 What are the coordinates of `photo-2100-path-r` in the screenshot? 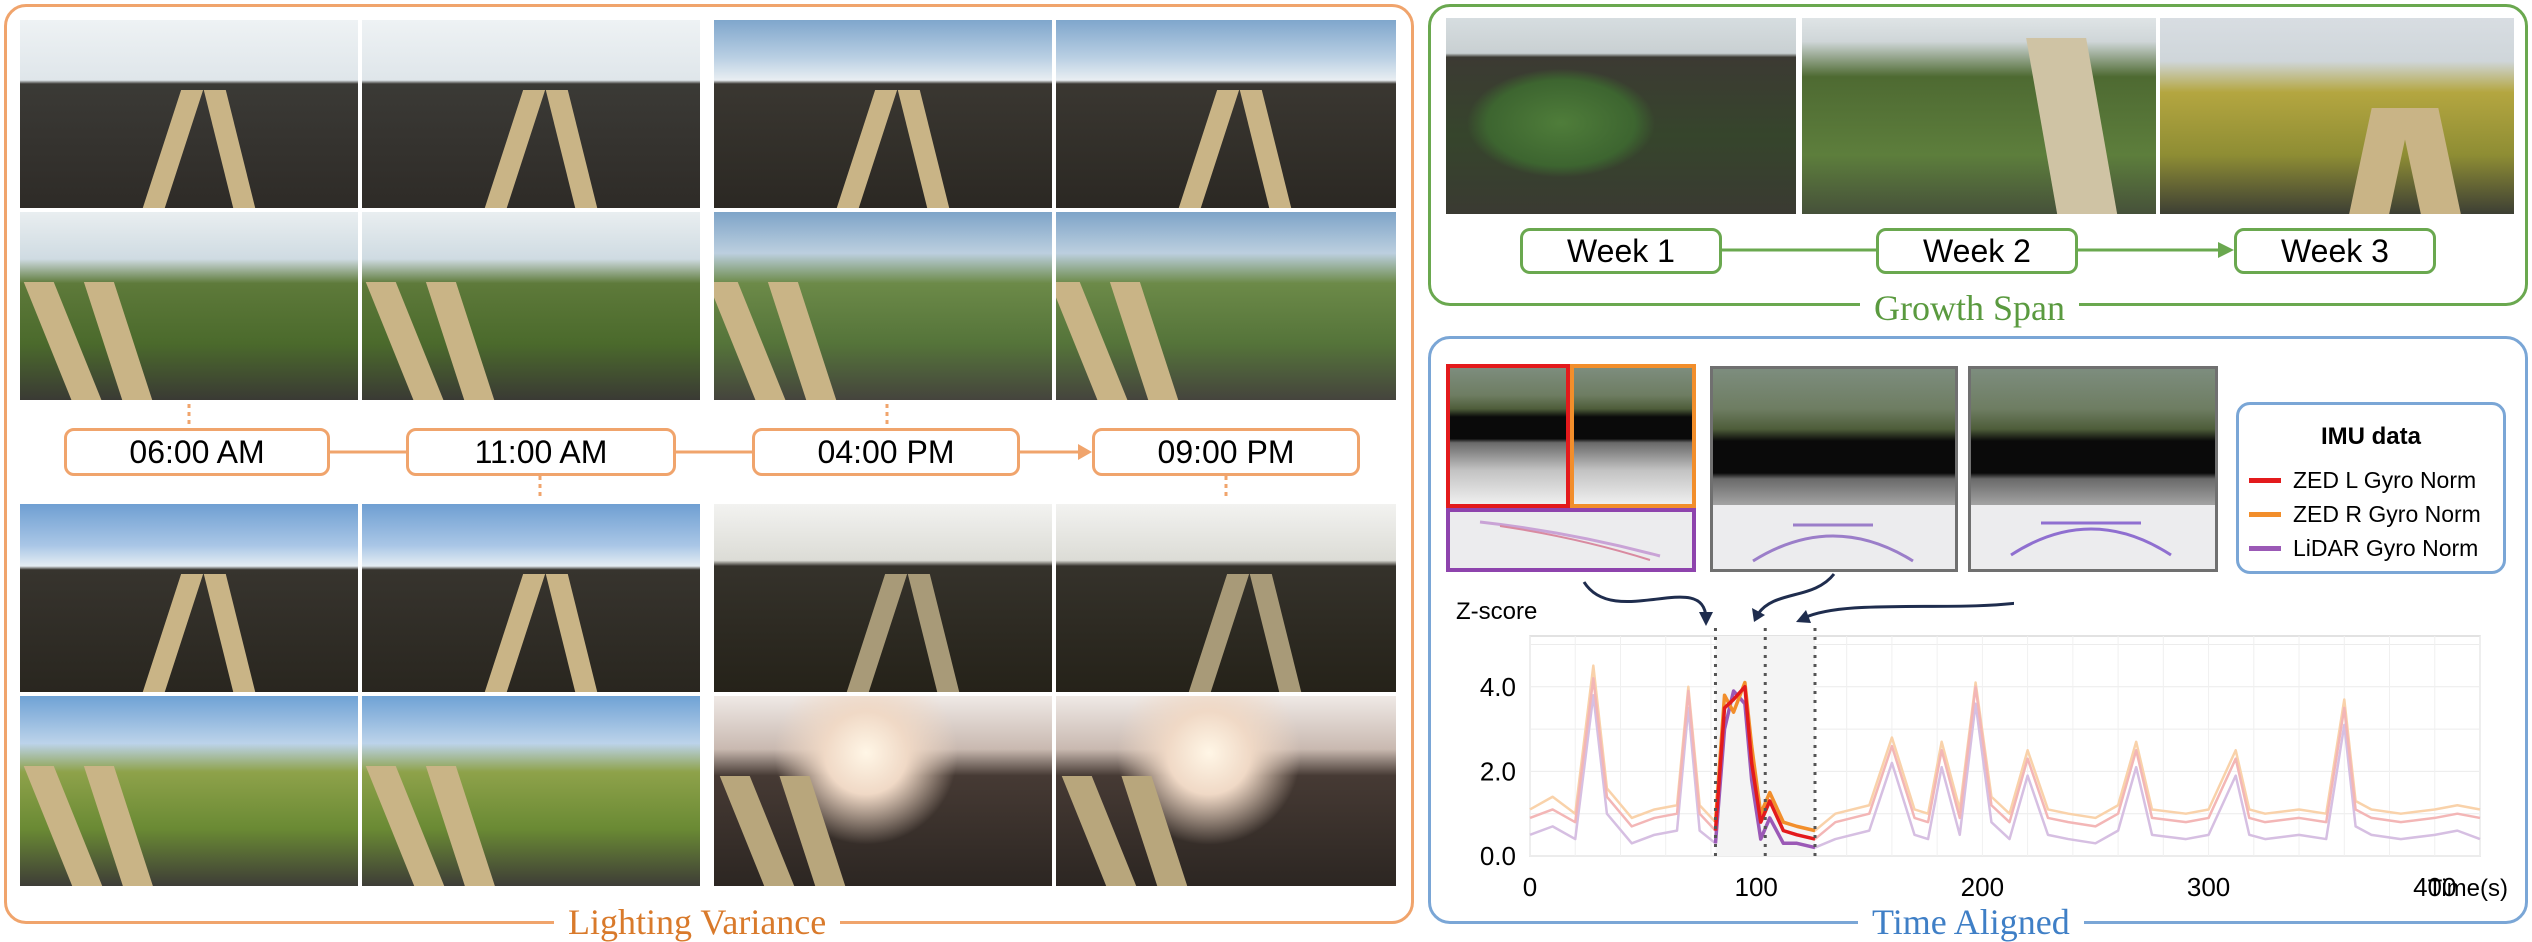 It's located at (1226, 598).